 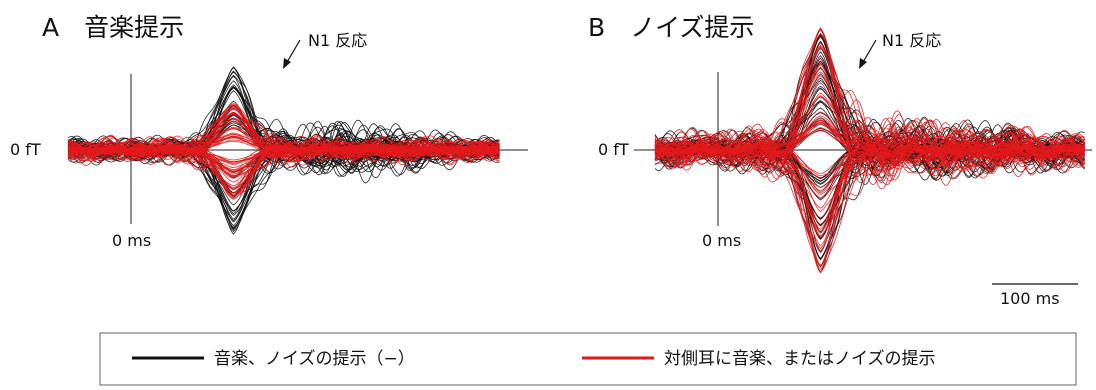 I want to click on panel-b-title: B ノイズ提示, so click(x=671, y=27).